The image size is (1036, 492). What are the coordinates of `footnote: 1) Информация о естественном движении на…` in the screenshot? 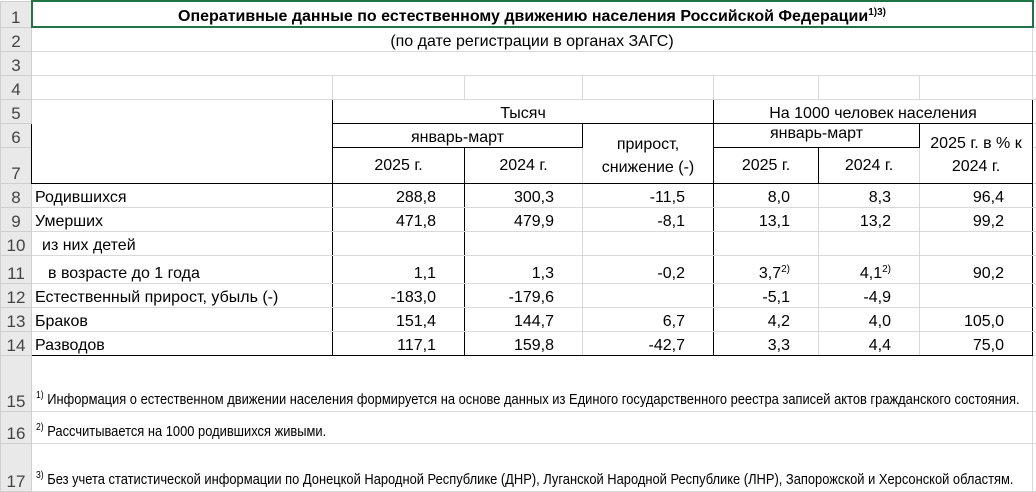 It's located at (532, 383).